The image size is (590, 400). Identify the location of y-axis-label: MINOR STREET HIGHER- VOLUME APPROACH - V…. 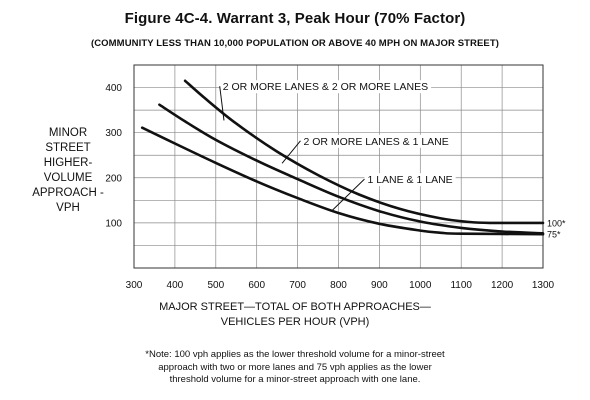
(68, 171).